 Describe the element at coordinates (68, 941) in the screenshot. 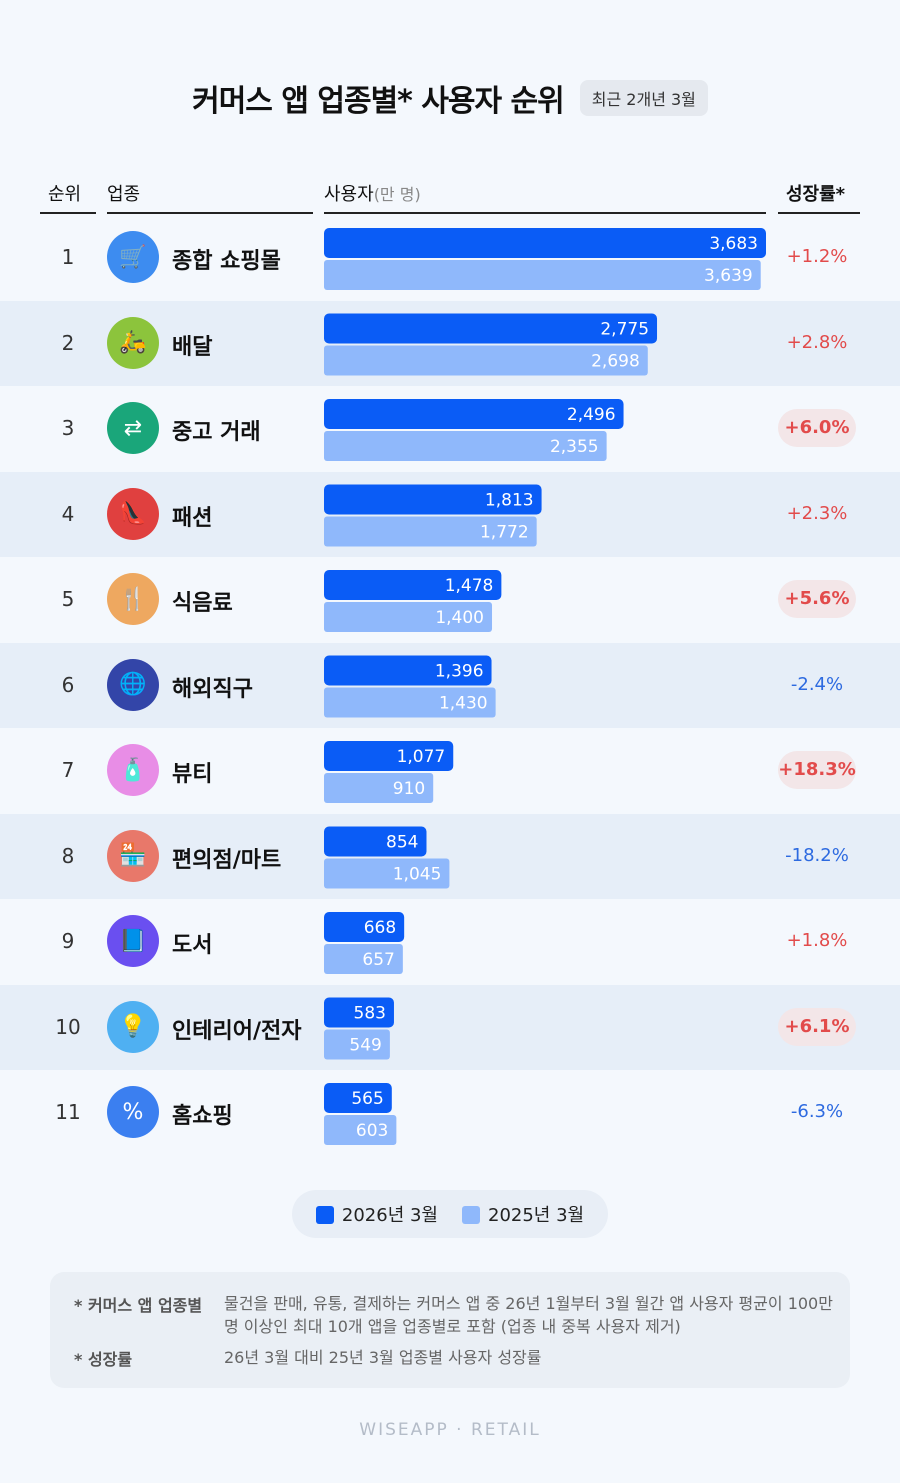

I see `rank-number: 9` at that location.